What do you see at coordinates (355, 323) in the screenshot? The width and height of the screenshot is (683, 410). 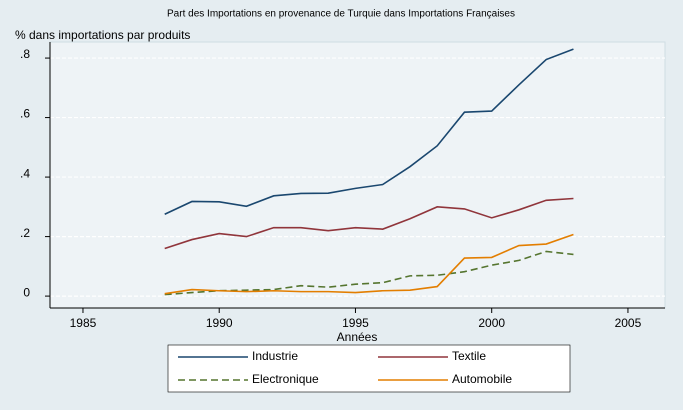 I see `x-tick-label: 1995` at bounding box center [355, 323].